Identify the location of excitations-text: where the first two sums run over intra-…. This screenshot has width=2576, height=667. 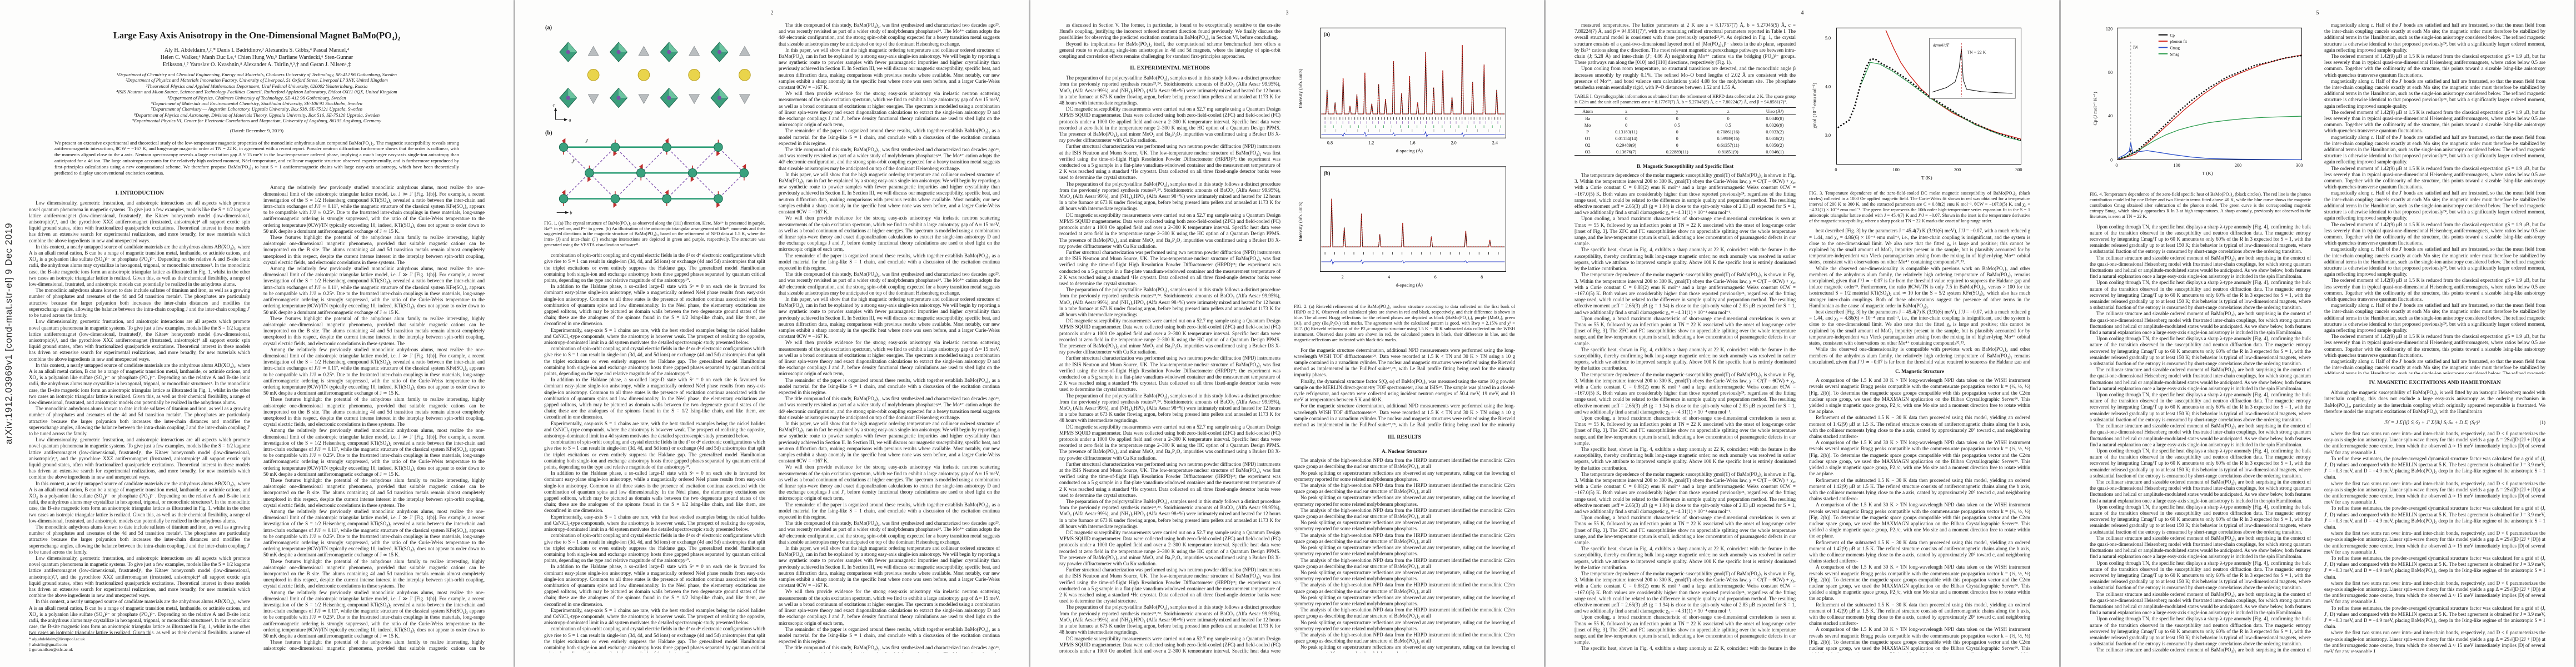
(2434, 541).